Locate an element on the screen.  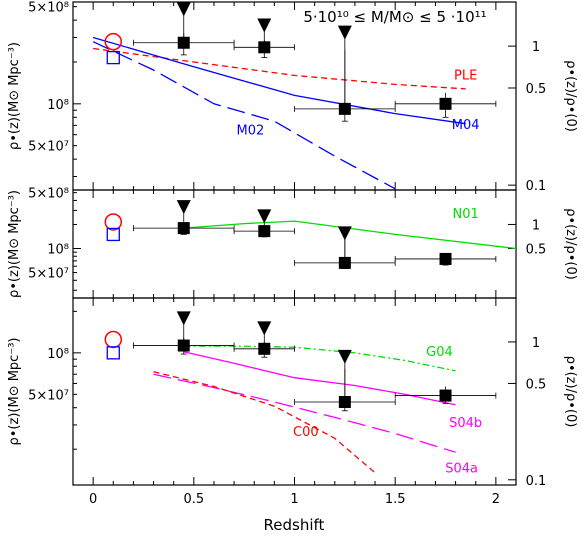
model-curve-ple is located at coordinates (279, 68).